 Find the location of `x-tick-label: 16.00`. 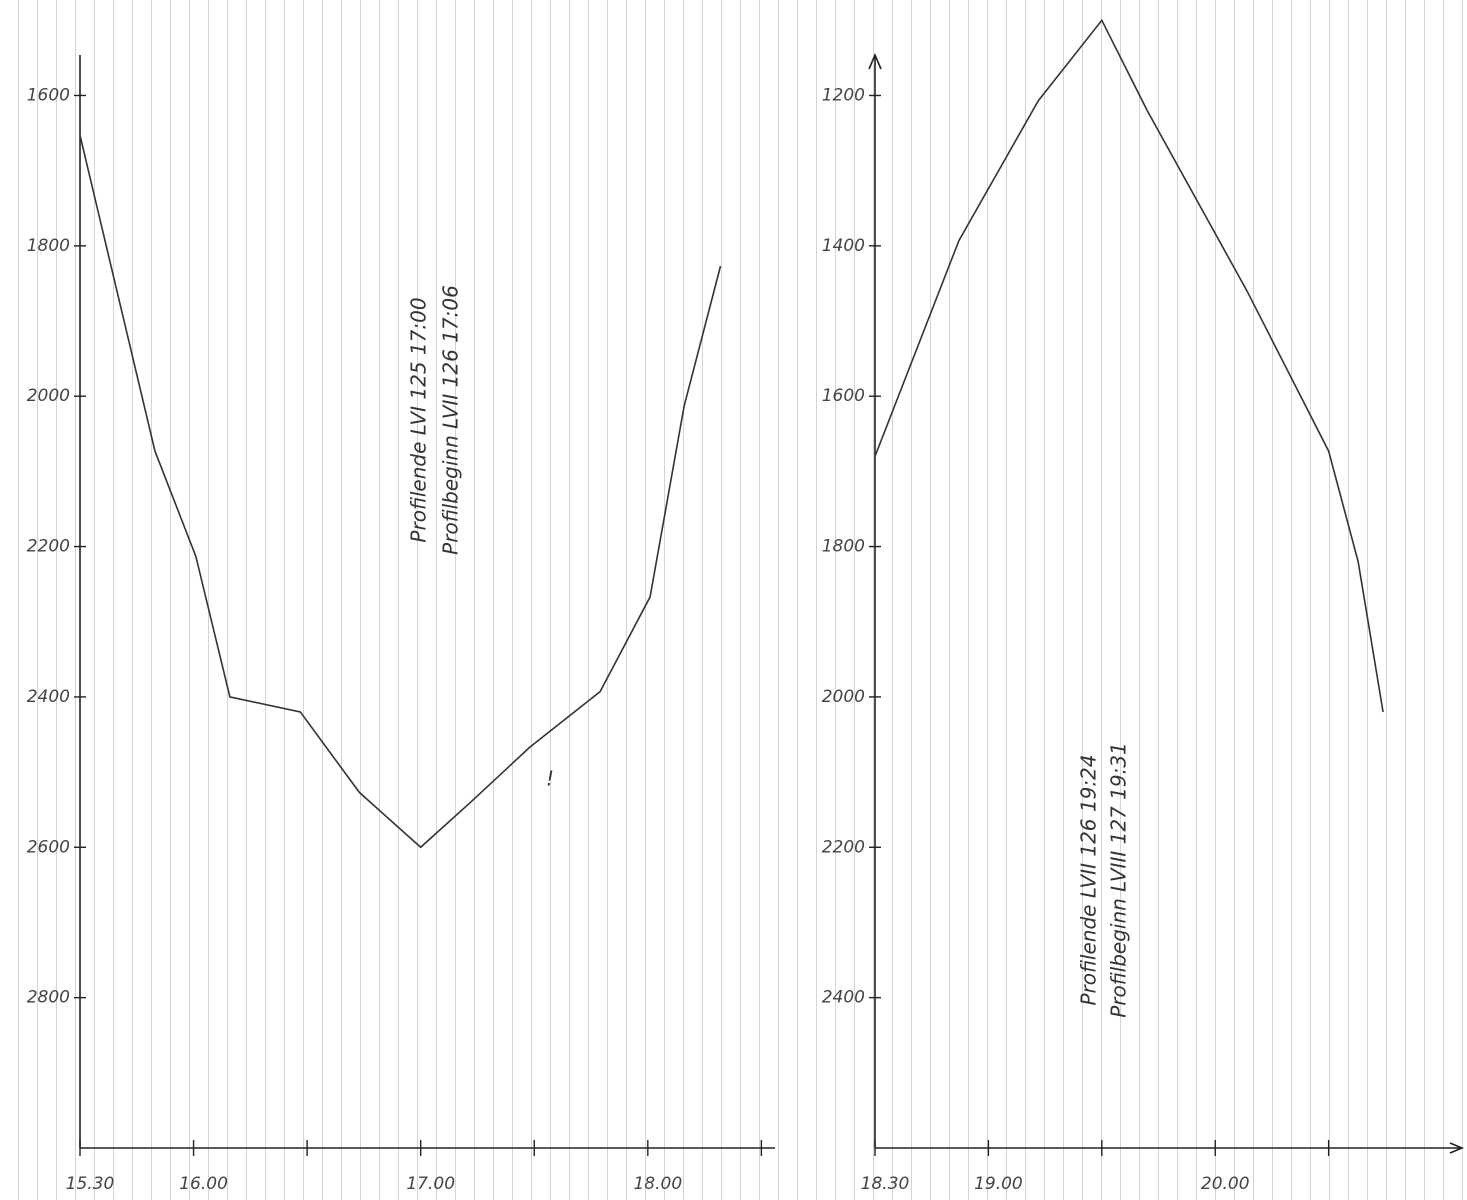

x-tick-label: 16.00 is located at coordinates (203, 1184).